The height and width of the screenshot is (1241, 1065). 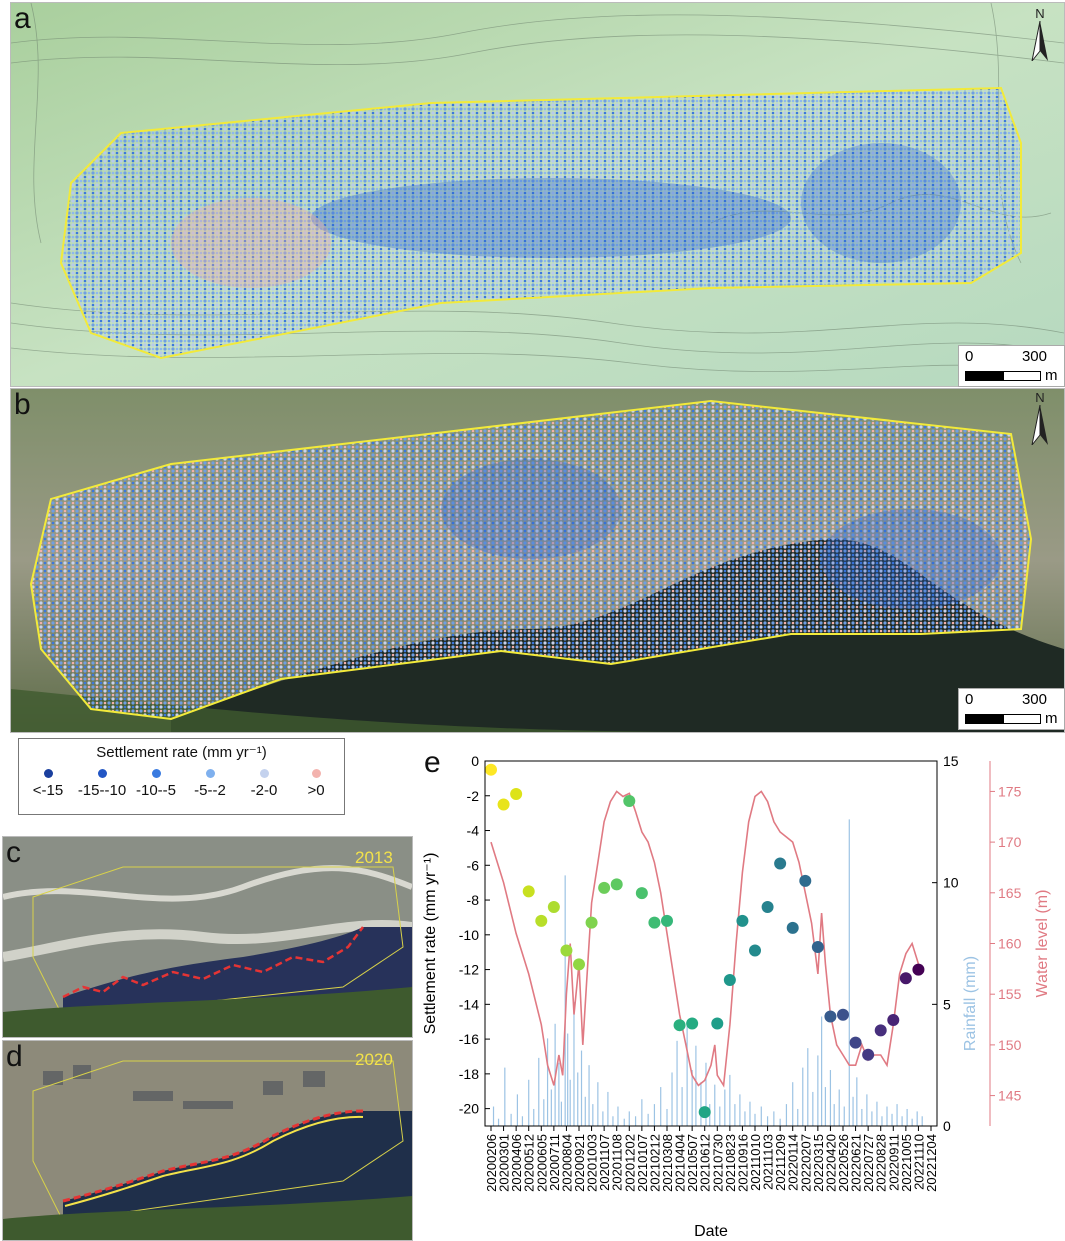 What do you see at coordinates (1011, 709) in the screenshot?
I see `scale-bar-b: 0 300 m` at bounding box center [1011, 709].